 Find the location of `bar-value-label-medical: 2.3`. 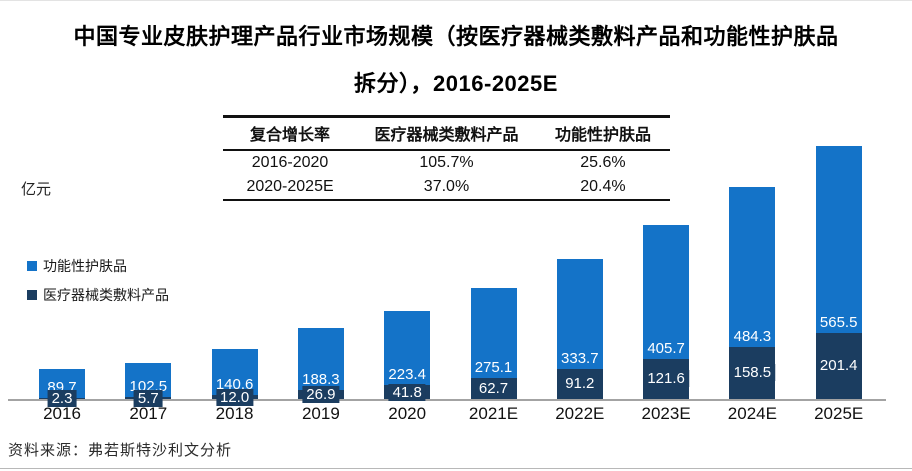

bar-value-label-medical: 2.3 is located at coordinates (62, 399).